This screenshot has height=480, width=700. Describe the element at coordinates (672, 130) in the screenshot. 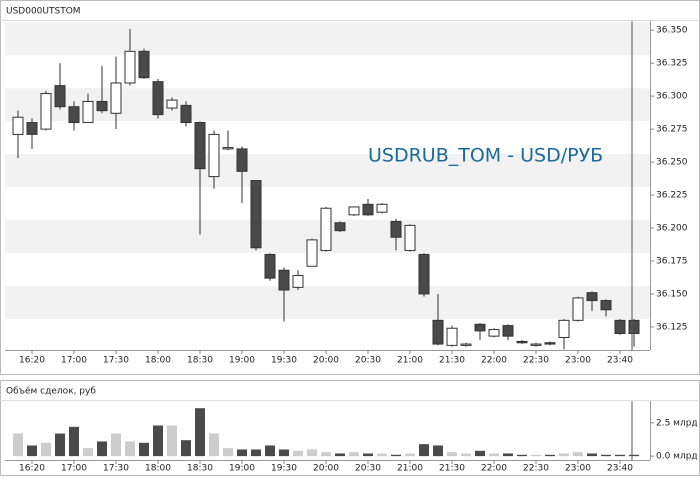

I see `y-tick-label: 36.275` at that location.